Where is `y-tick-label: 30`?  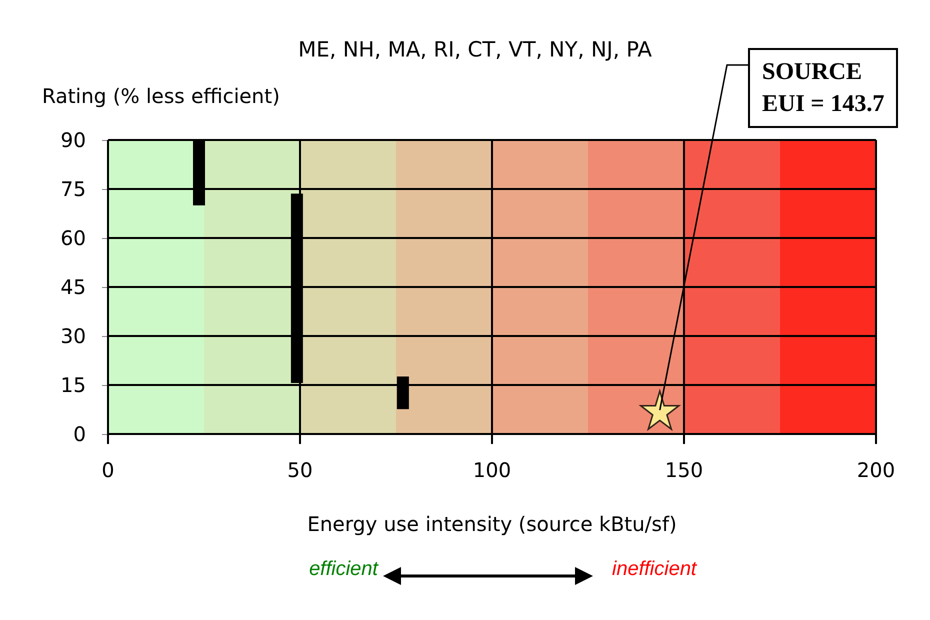
y-tick-label: 30 is located at coordinates (73, 336).